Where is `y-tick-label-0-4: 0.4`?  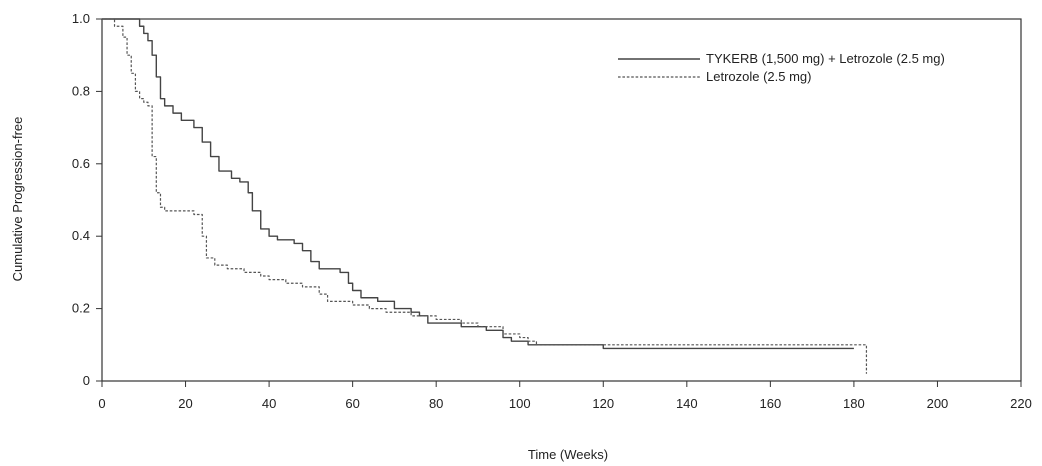 y-tick-label-0-4: 0.4 is located at coordinates (81, 235).